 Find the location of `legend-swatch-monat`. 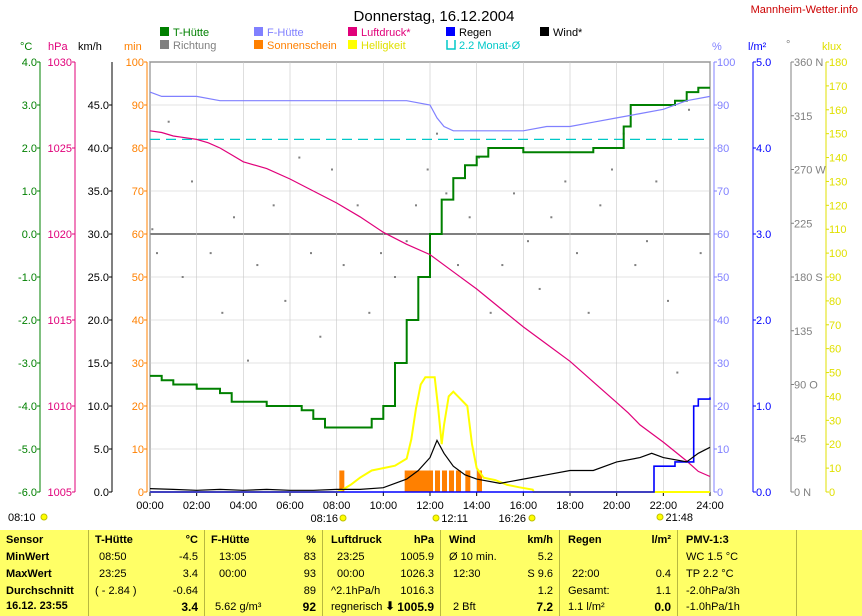

legend-swatch-monat is located at coordinates (451, 44).